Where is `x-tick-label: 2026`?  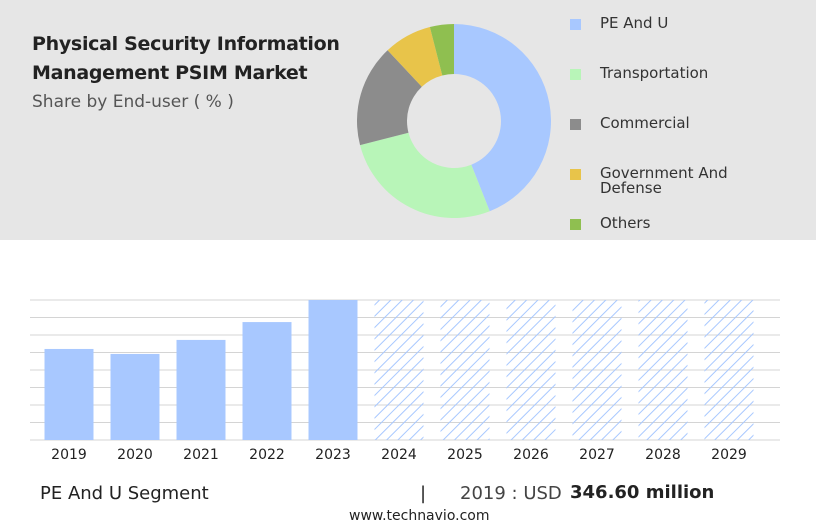 x-tick-label: 2026 is located at coordinates (531, 455).